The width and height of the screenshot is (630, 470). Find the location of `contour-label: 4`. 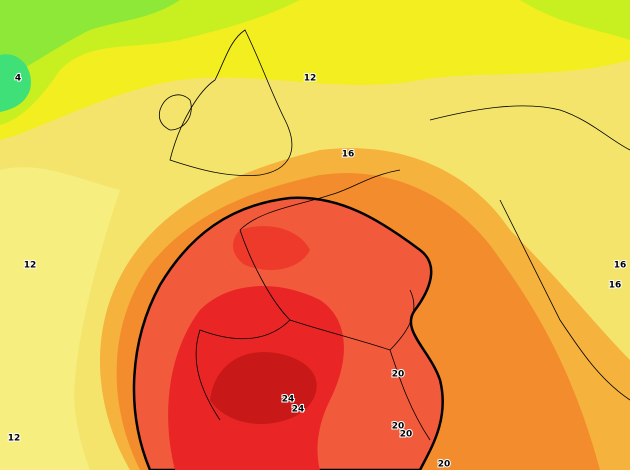

contour-label: 4 is located at coordinates (18, 79).